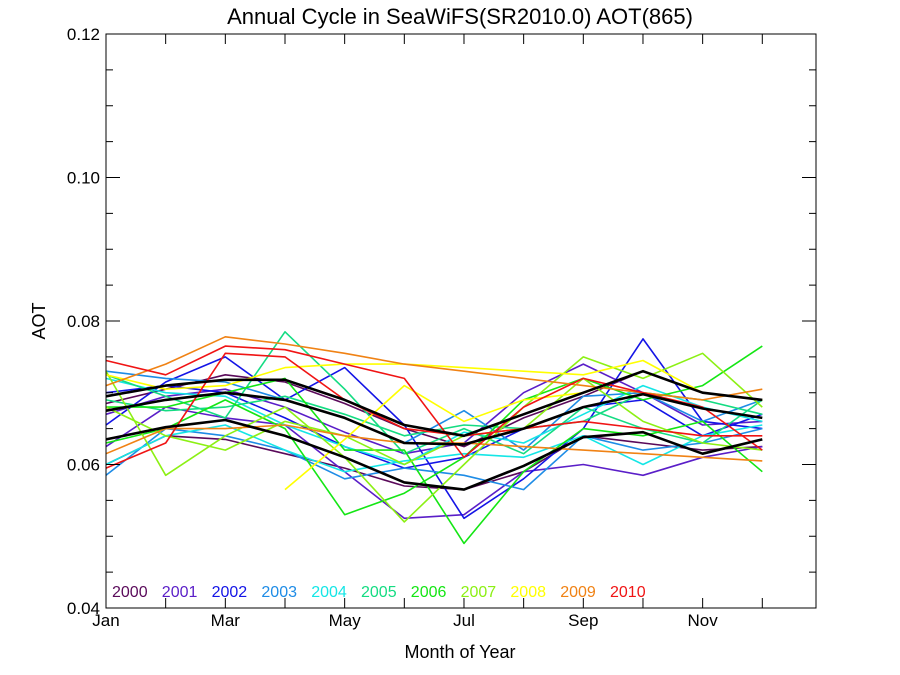  What do you see at coordinates (459, 652) in the screenshot?
I see `x-axis-label: Month of Year` at bounding box center [459, 652].